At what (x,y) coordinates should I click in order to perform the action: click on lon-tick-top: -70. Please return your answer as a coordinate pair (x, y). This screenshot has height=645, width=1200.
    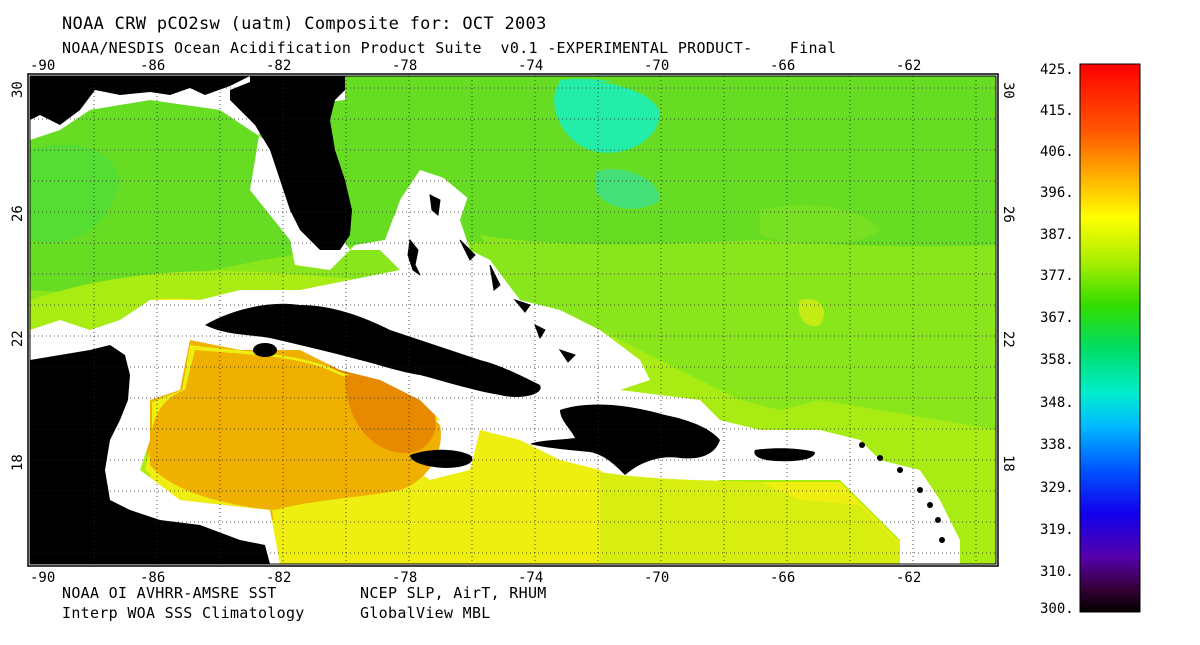
    Looking at the image, I should click on (656, 66).